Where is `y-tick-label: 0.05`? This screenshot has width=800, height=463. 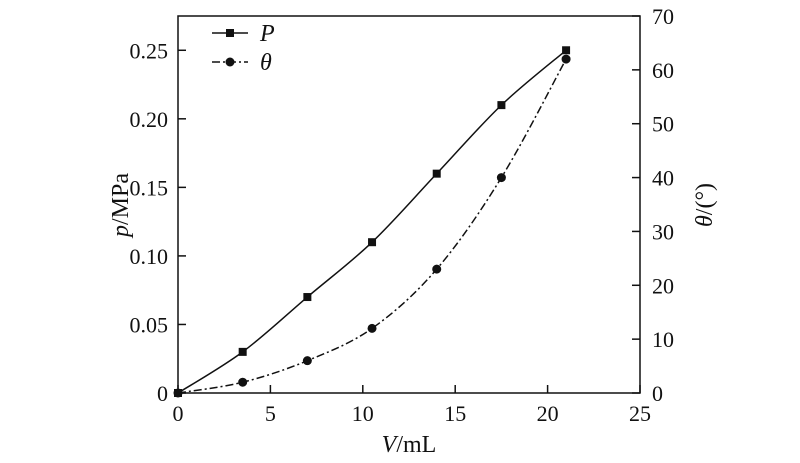
y-tick-label: 0.05 is located at coordinates (149, 324).